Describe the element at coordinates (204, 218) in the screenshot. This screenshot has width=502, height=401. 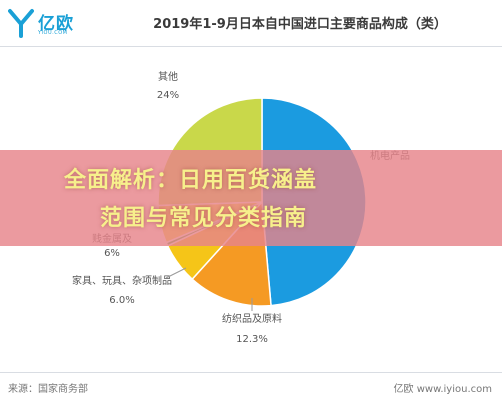
I see `banner-line-2: 范围与常见分类指南` at that location.